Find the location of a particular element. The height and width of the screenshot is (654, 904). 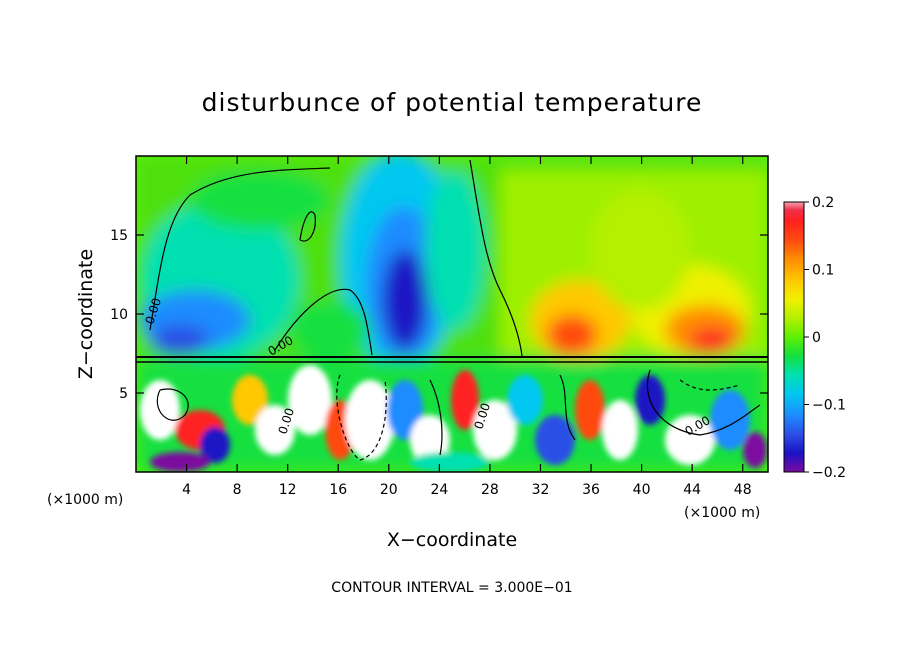

x-tick-label: 40 is located at coordinates (642, 490).